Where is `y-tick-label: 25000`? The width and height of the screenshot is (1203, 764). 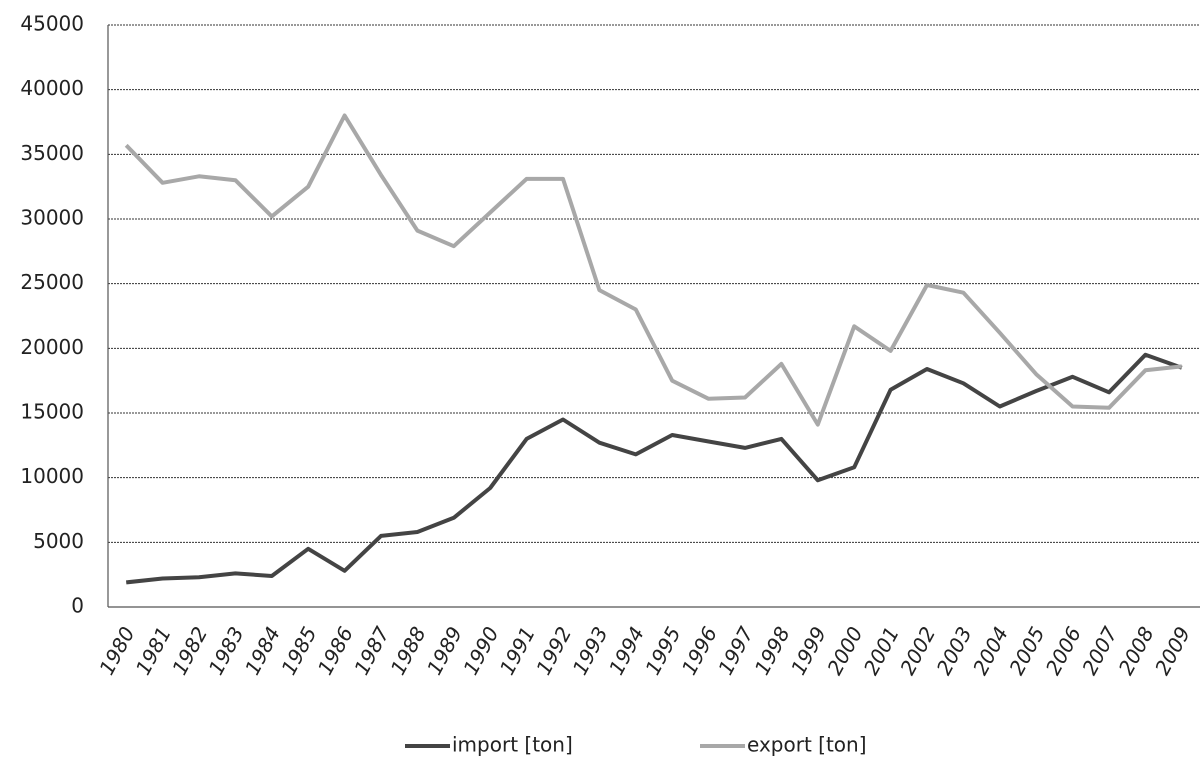 y-tick-label: 25000 is located at coordinates (52, 282).